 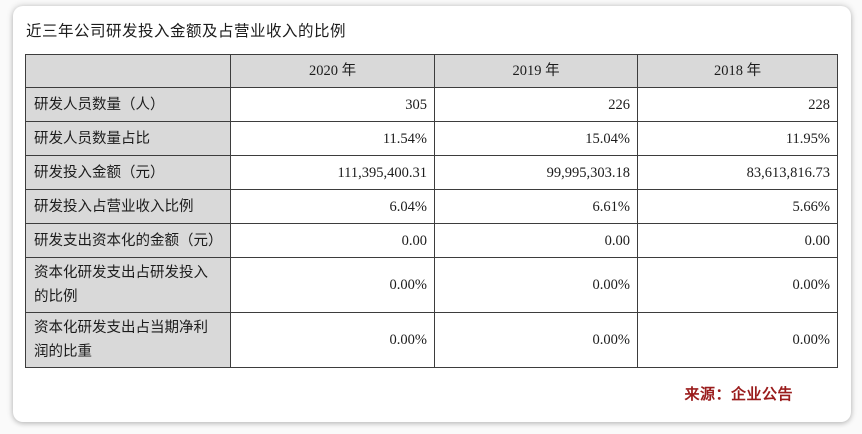 I want to click on table-header-row: 2020 年 2019 年 2018 年, so click(x=431, y=71).